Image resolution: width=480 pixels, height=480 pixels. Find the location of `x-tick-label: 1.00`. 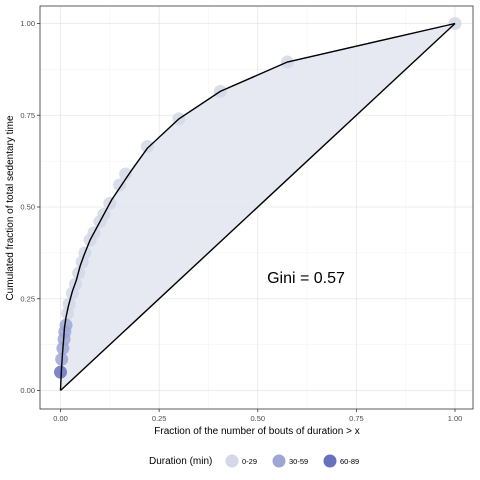

x-tick-label: 1.00 is located at coordinates (455, 418).